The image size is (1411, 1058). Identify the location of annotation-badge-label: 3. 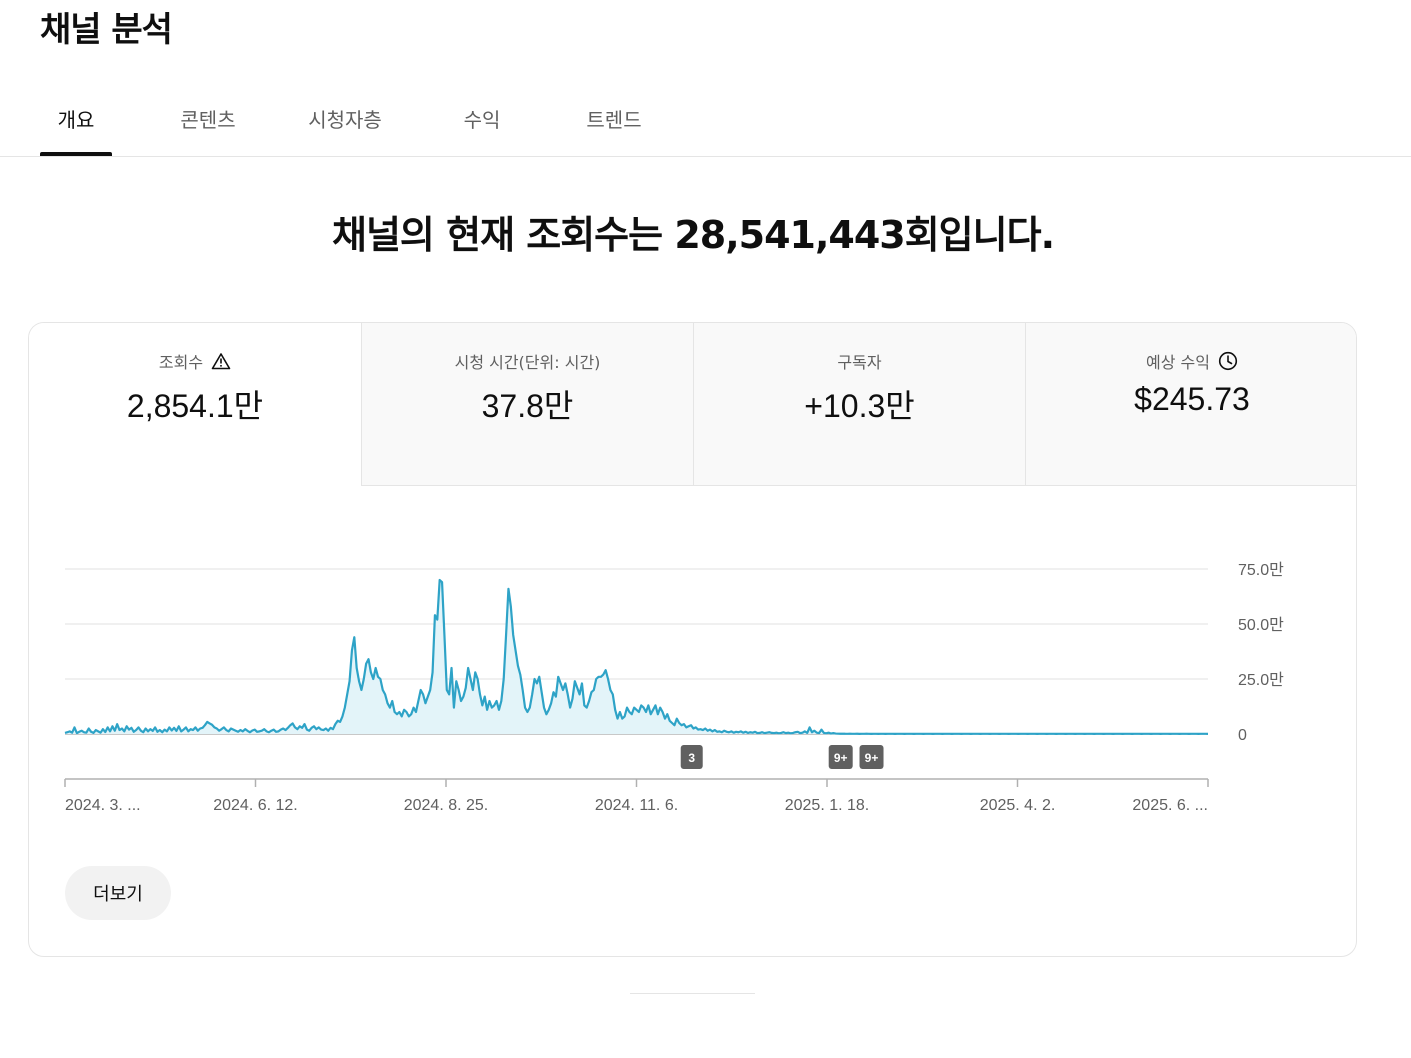
(691, 758).